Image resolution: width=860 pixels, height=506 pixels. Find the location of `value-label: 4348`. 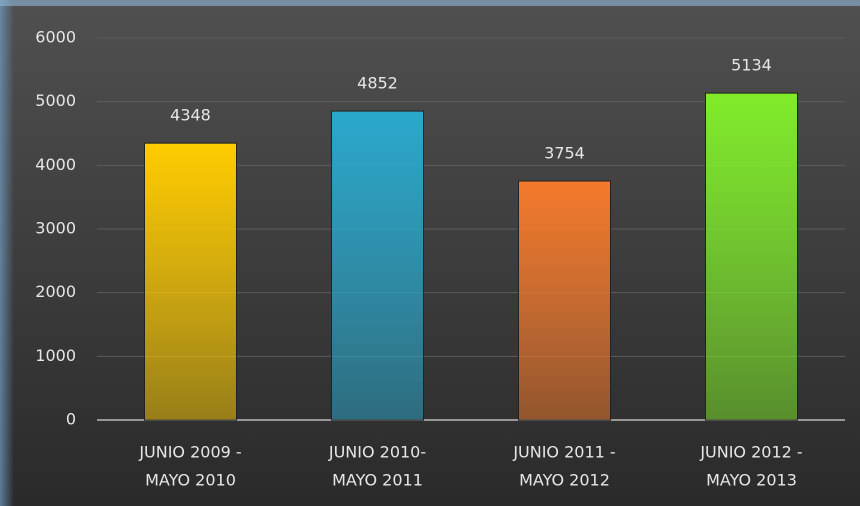

value-label: 4348 is located at coordinates (190, 115).